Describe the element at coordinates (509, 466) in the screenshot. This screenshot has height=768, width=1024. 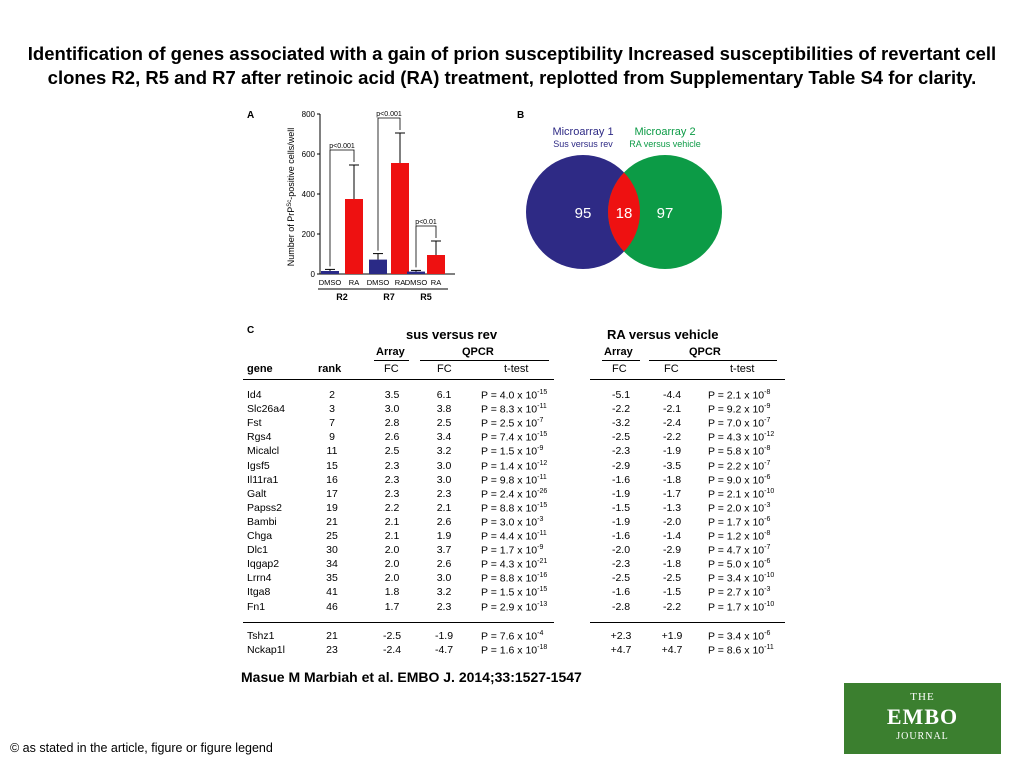
I see `pvalue-mantissa: P = 1.4 x 10` at that location.